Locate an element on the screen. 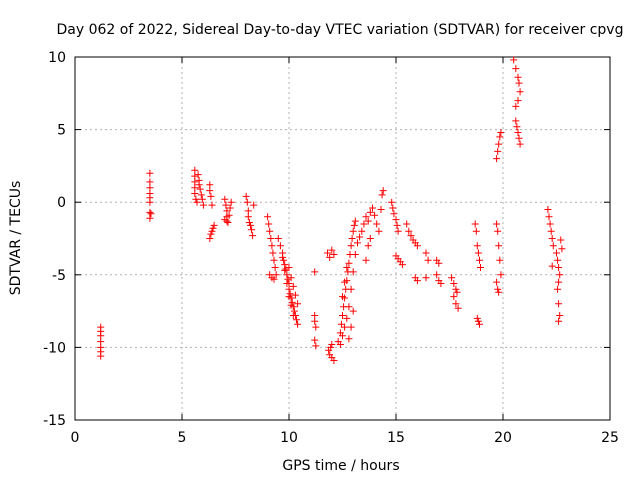  y-tick-label: -5 is located at coordinates (59, 276).